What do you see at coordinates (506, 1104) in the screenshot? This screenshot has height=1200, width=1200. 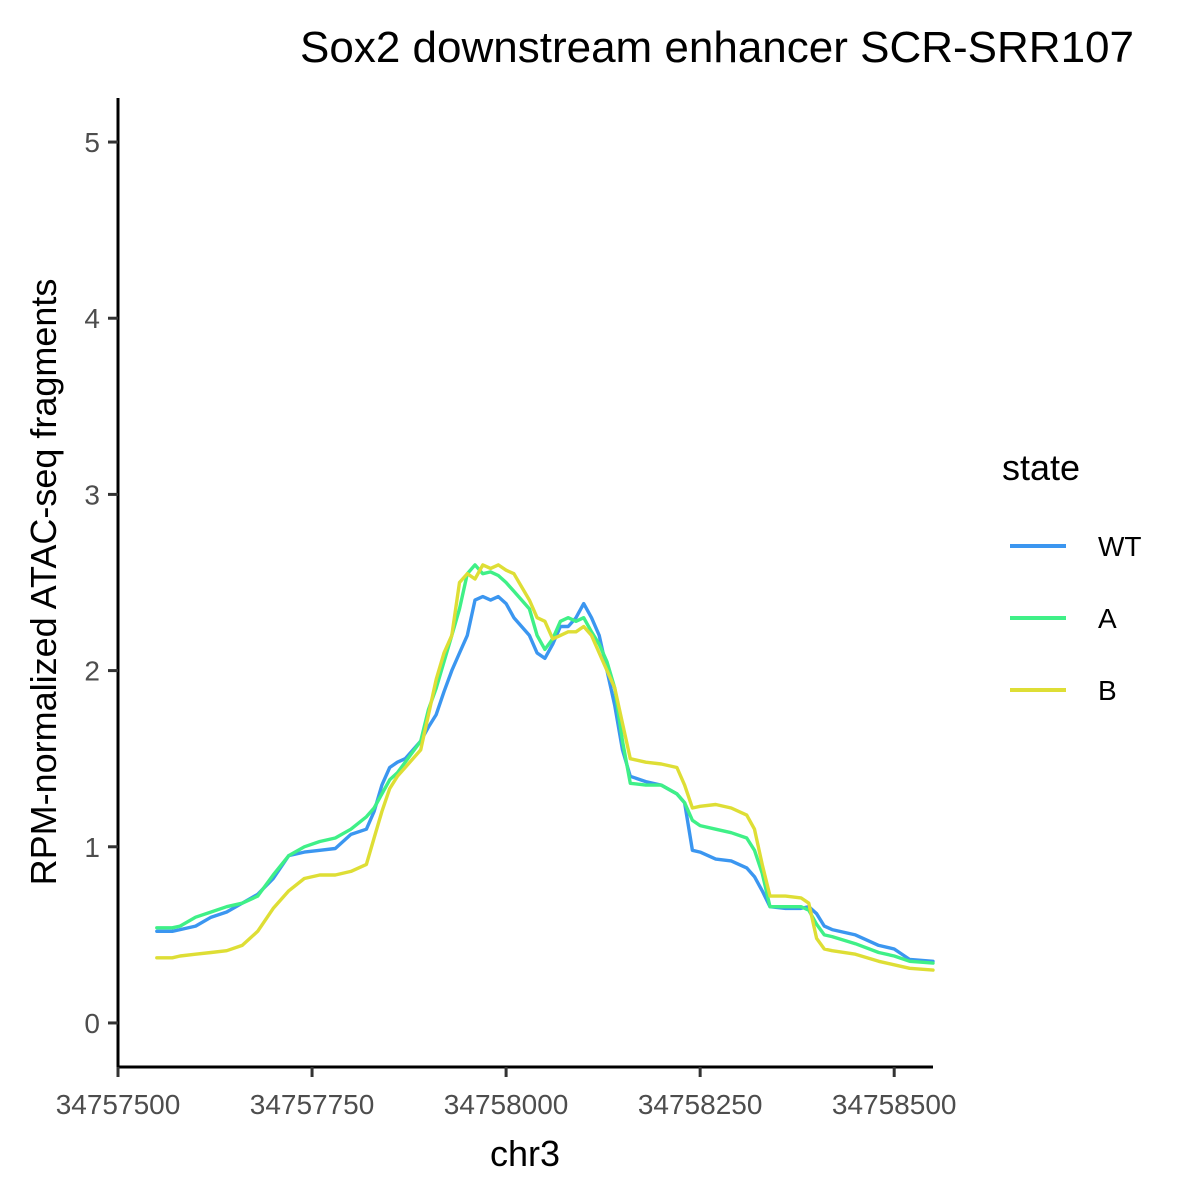 I see `x-tick-label: 34758000` at bounding box center [506, 1104].